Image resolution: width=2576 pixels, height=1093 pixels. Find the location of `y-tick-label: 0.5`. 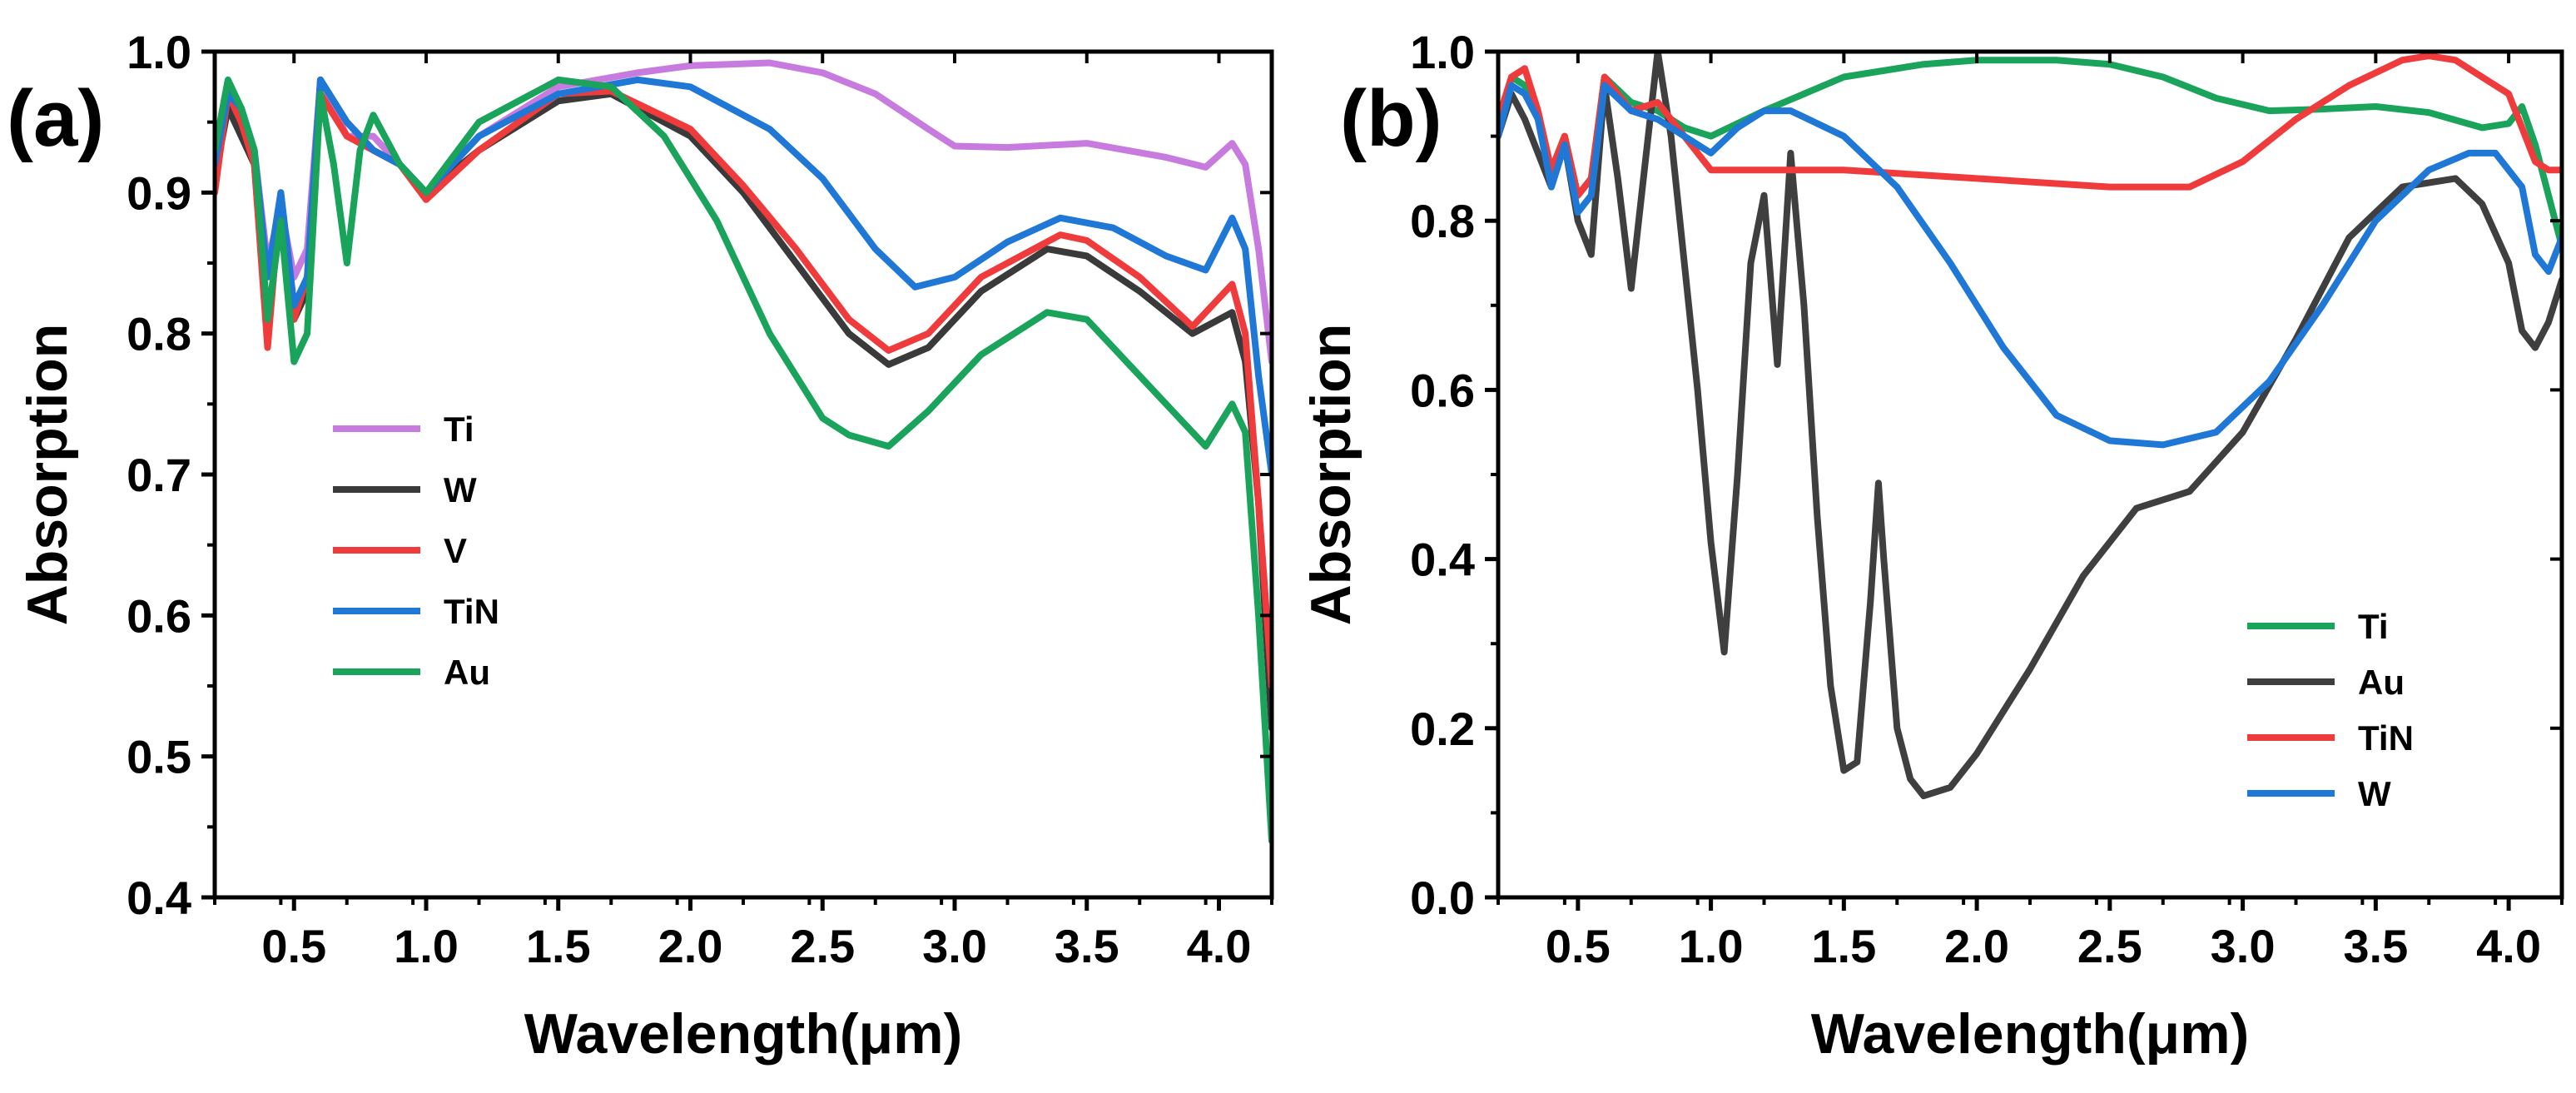

y-tick-label: 0.5 is located at coordinates (159, 757).